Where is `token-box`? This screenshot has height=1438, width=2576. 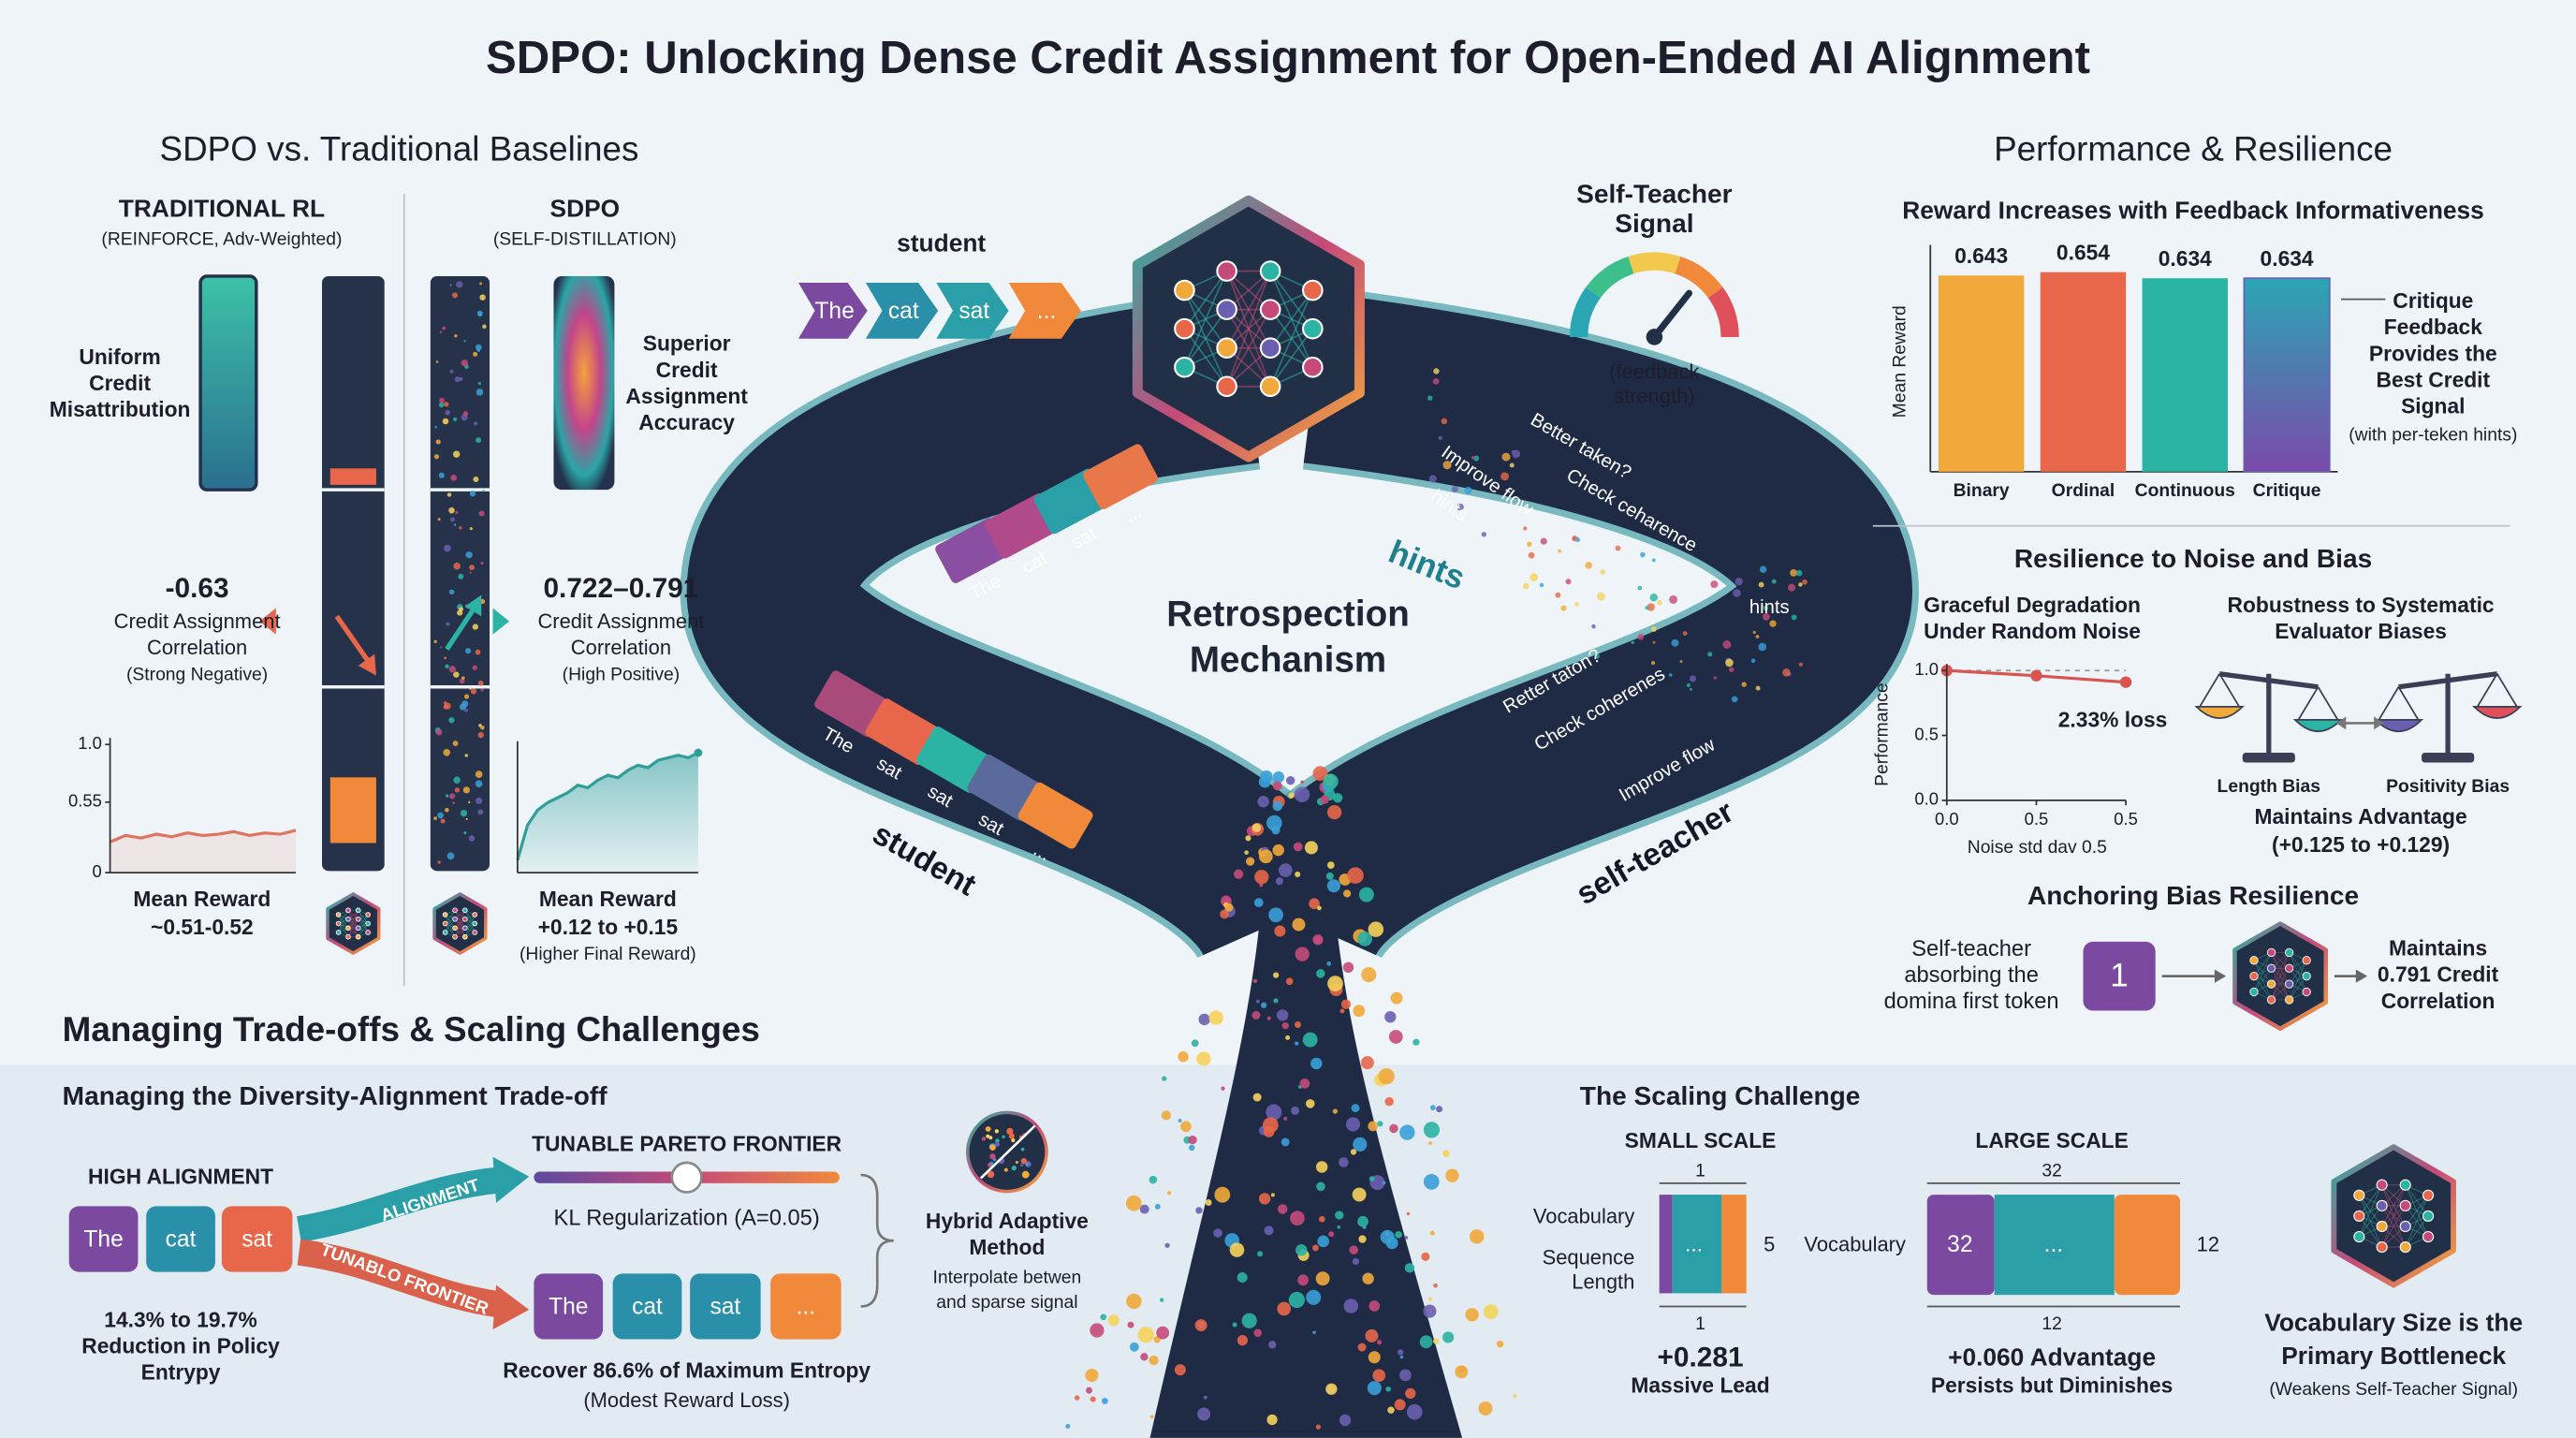
token-box is located at coordinates (257, 1239).